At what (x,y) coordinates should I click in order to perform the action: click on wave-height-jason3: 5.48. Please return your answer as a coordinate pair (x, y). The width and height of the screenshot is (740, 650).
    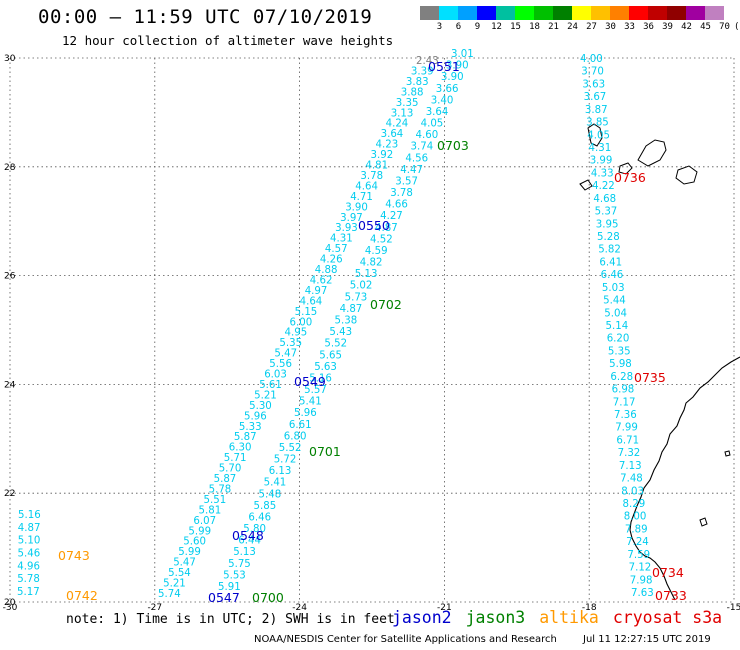
    Looking at the image, I should click on (270, 494).